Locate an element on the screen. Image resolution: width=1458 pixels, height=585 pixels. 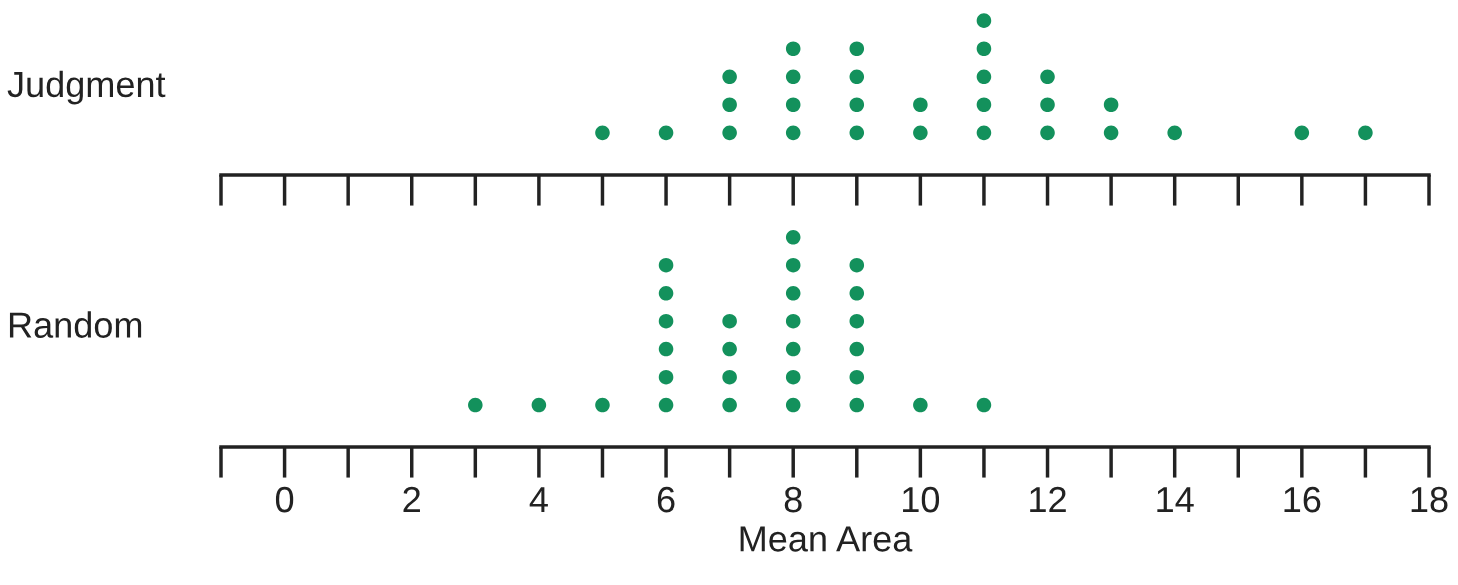
x-tick-label: 6 is located at coordinates (666, 499).